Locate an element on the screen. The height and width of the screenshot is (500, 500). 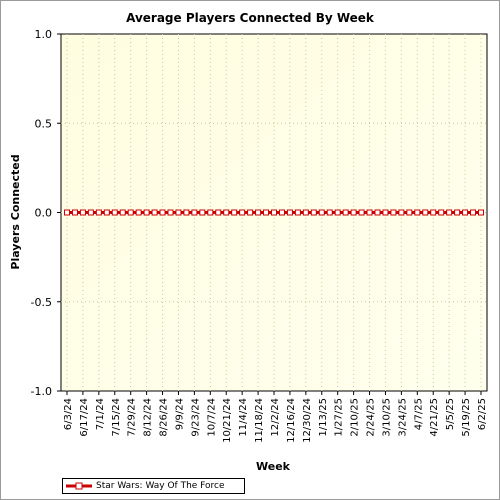
legend-swatch-icon is located at coordinates (79, 486).